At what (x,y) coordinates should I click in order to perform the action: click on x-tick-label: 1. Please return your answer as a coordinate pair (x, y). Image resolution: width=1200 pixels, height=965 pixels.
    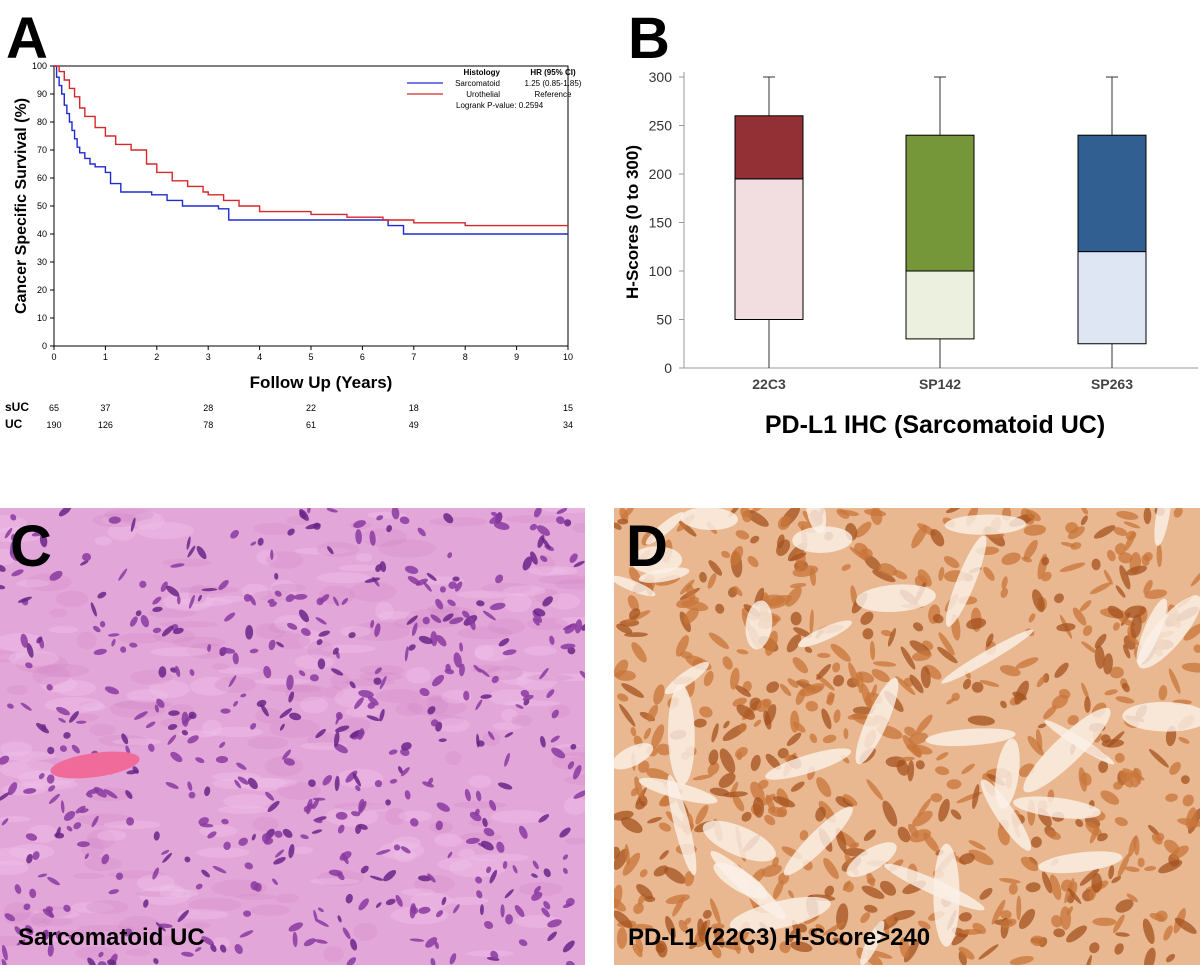
    Looking at the image, I should click on (105, 357).